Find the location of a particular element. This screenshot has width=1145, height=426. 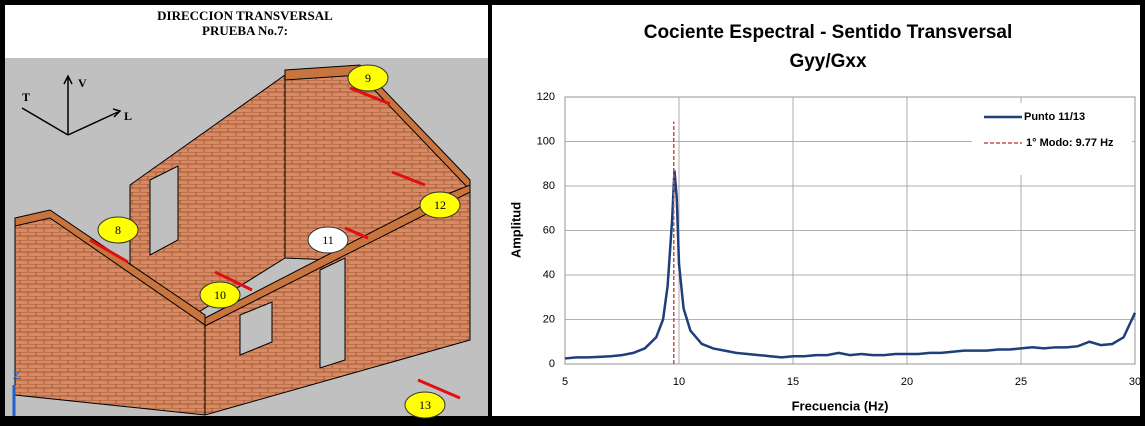

left-header is located at coordinates (246, 31).